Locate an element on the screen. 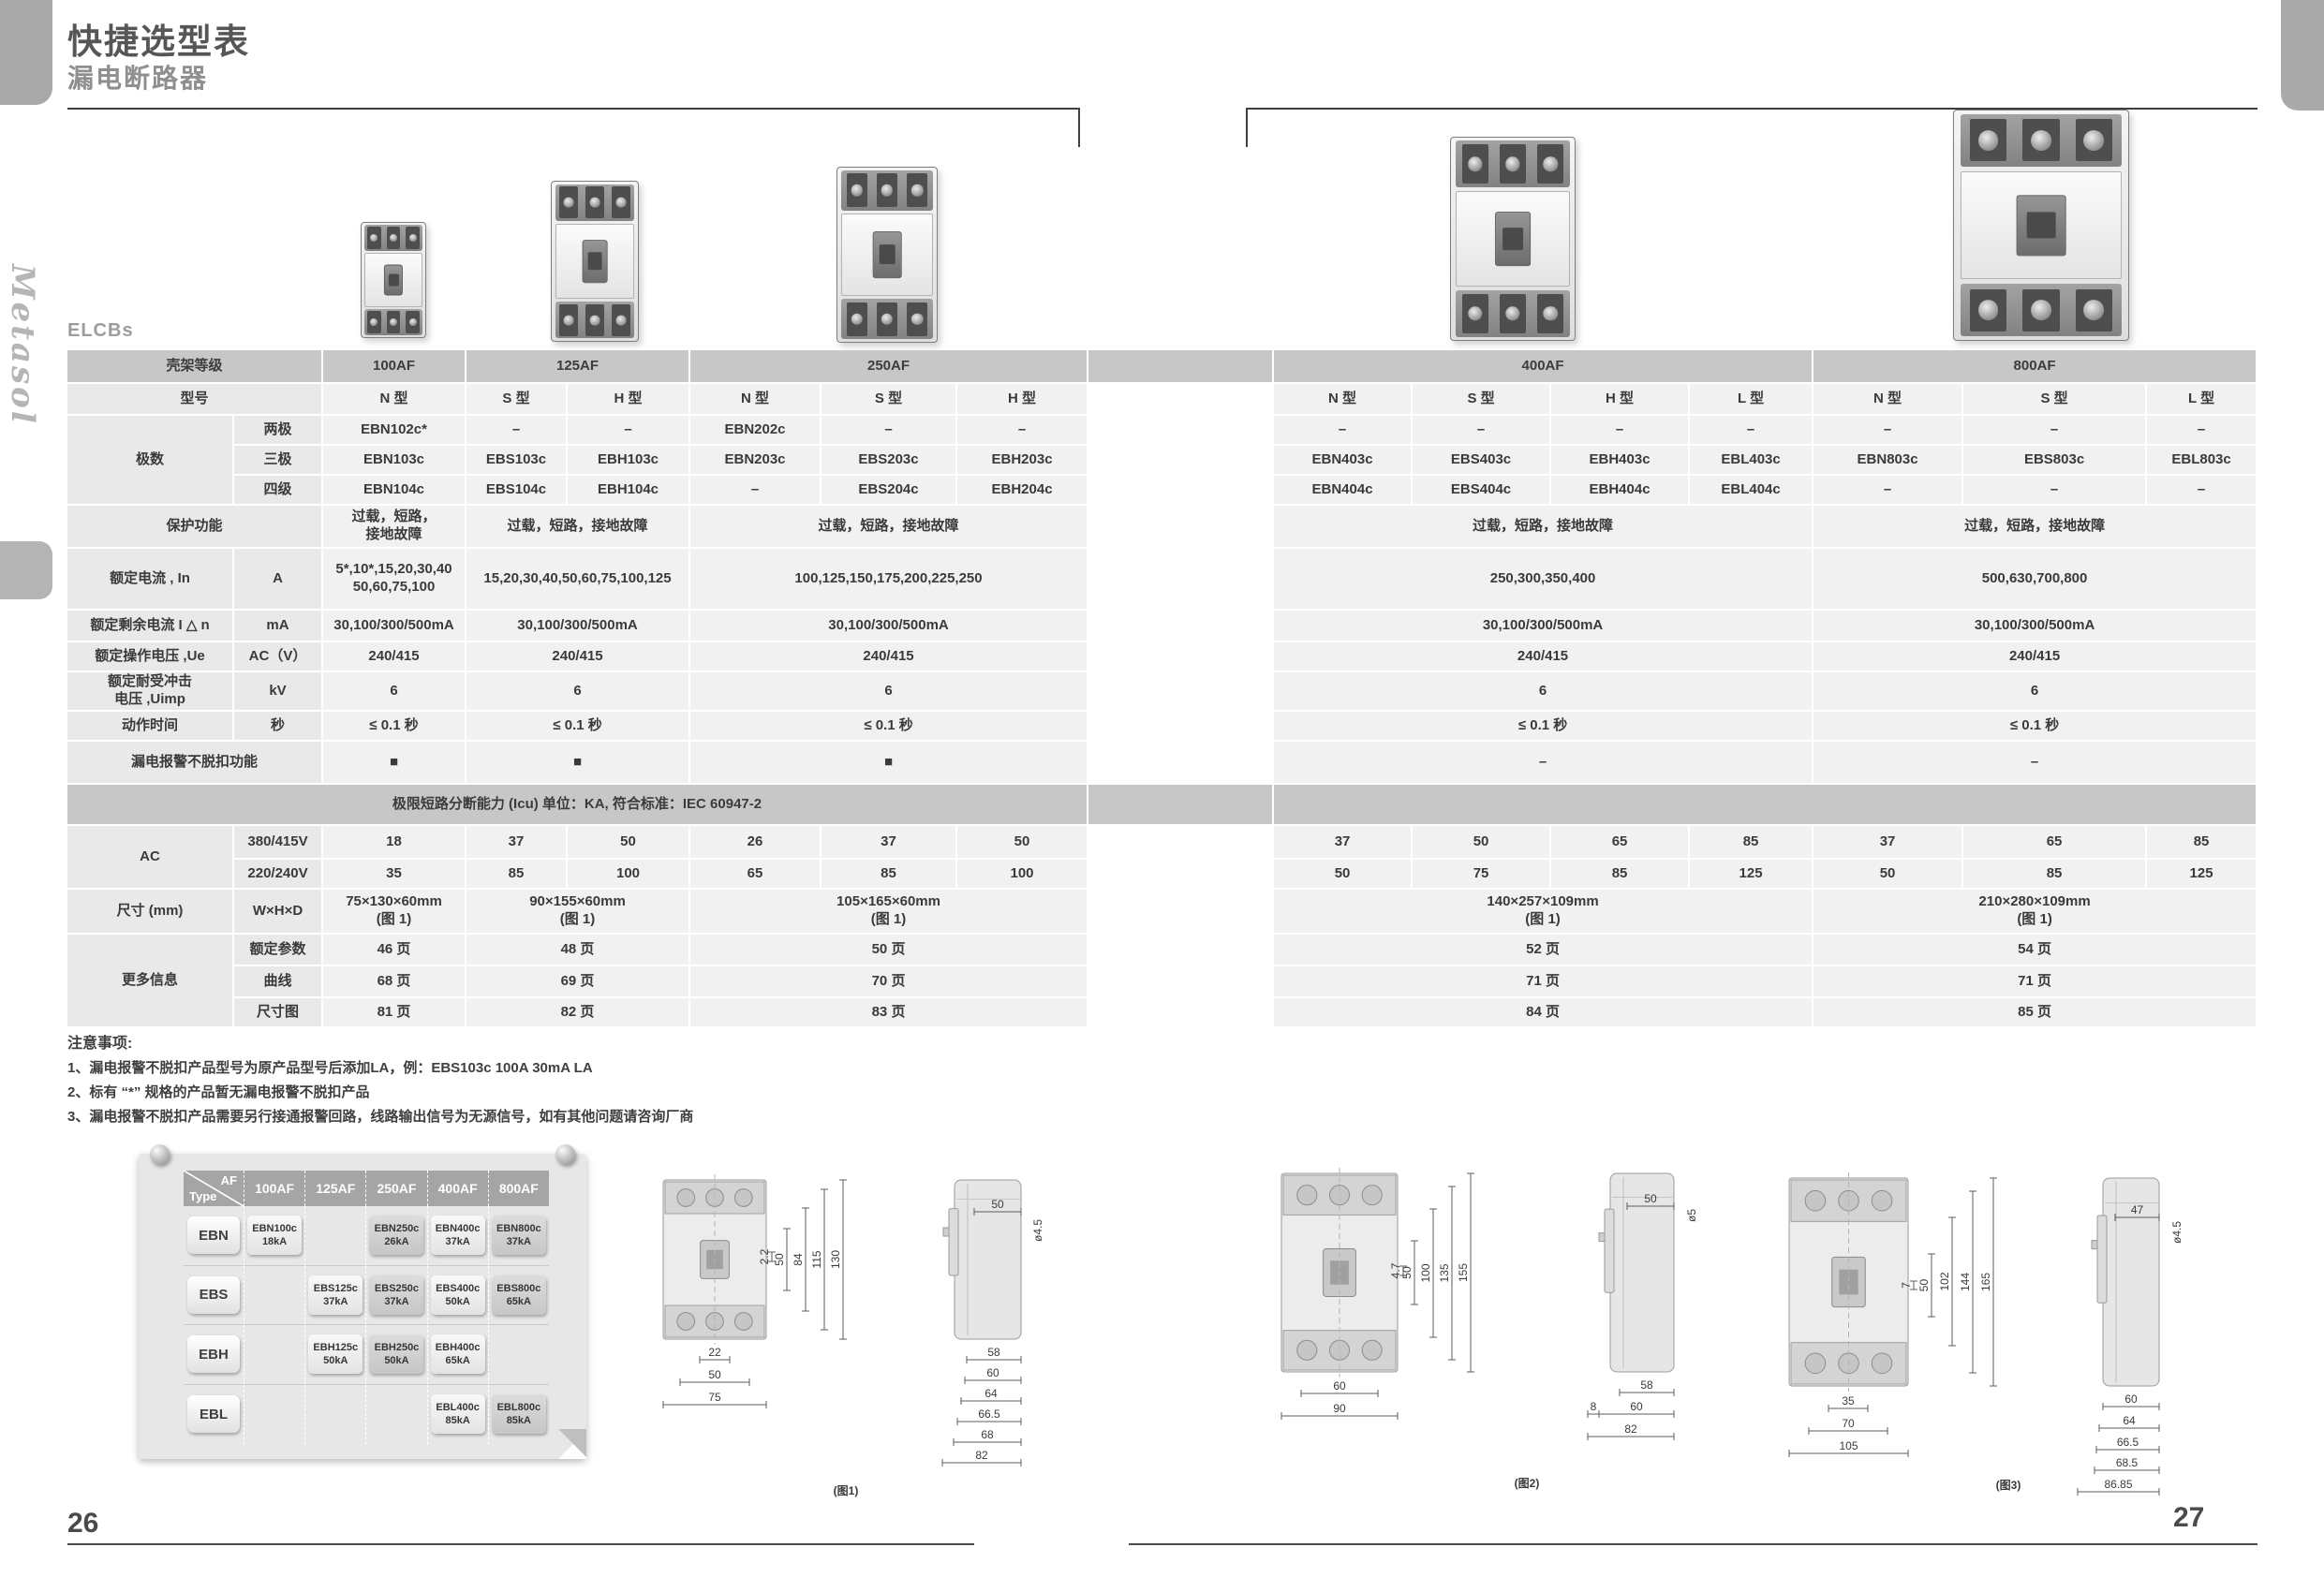 This screenshot has height=1577, width=2324. spec-cell: 极限短路分断能力 (Icu) 单位：KA, 符合标准：IEC 60947-2 is located at coordinates (578, 805).